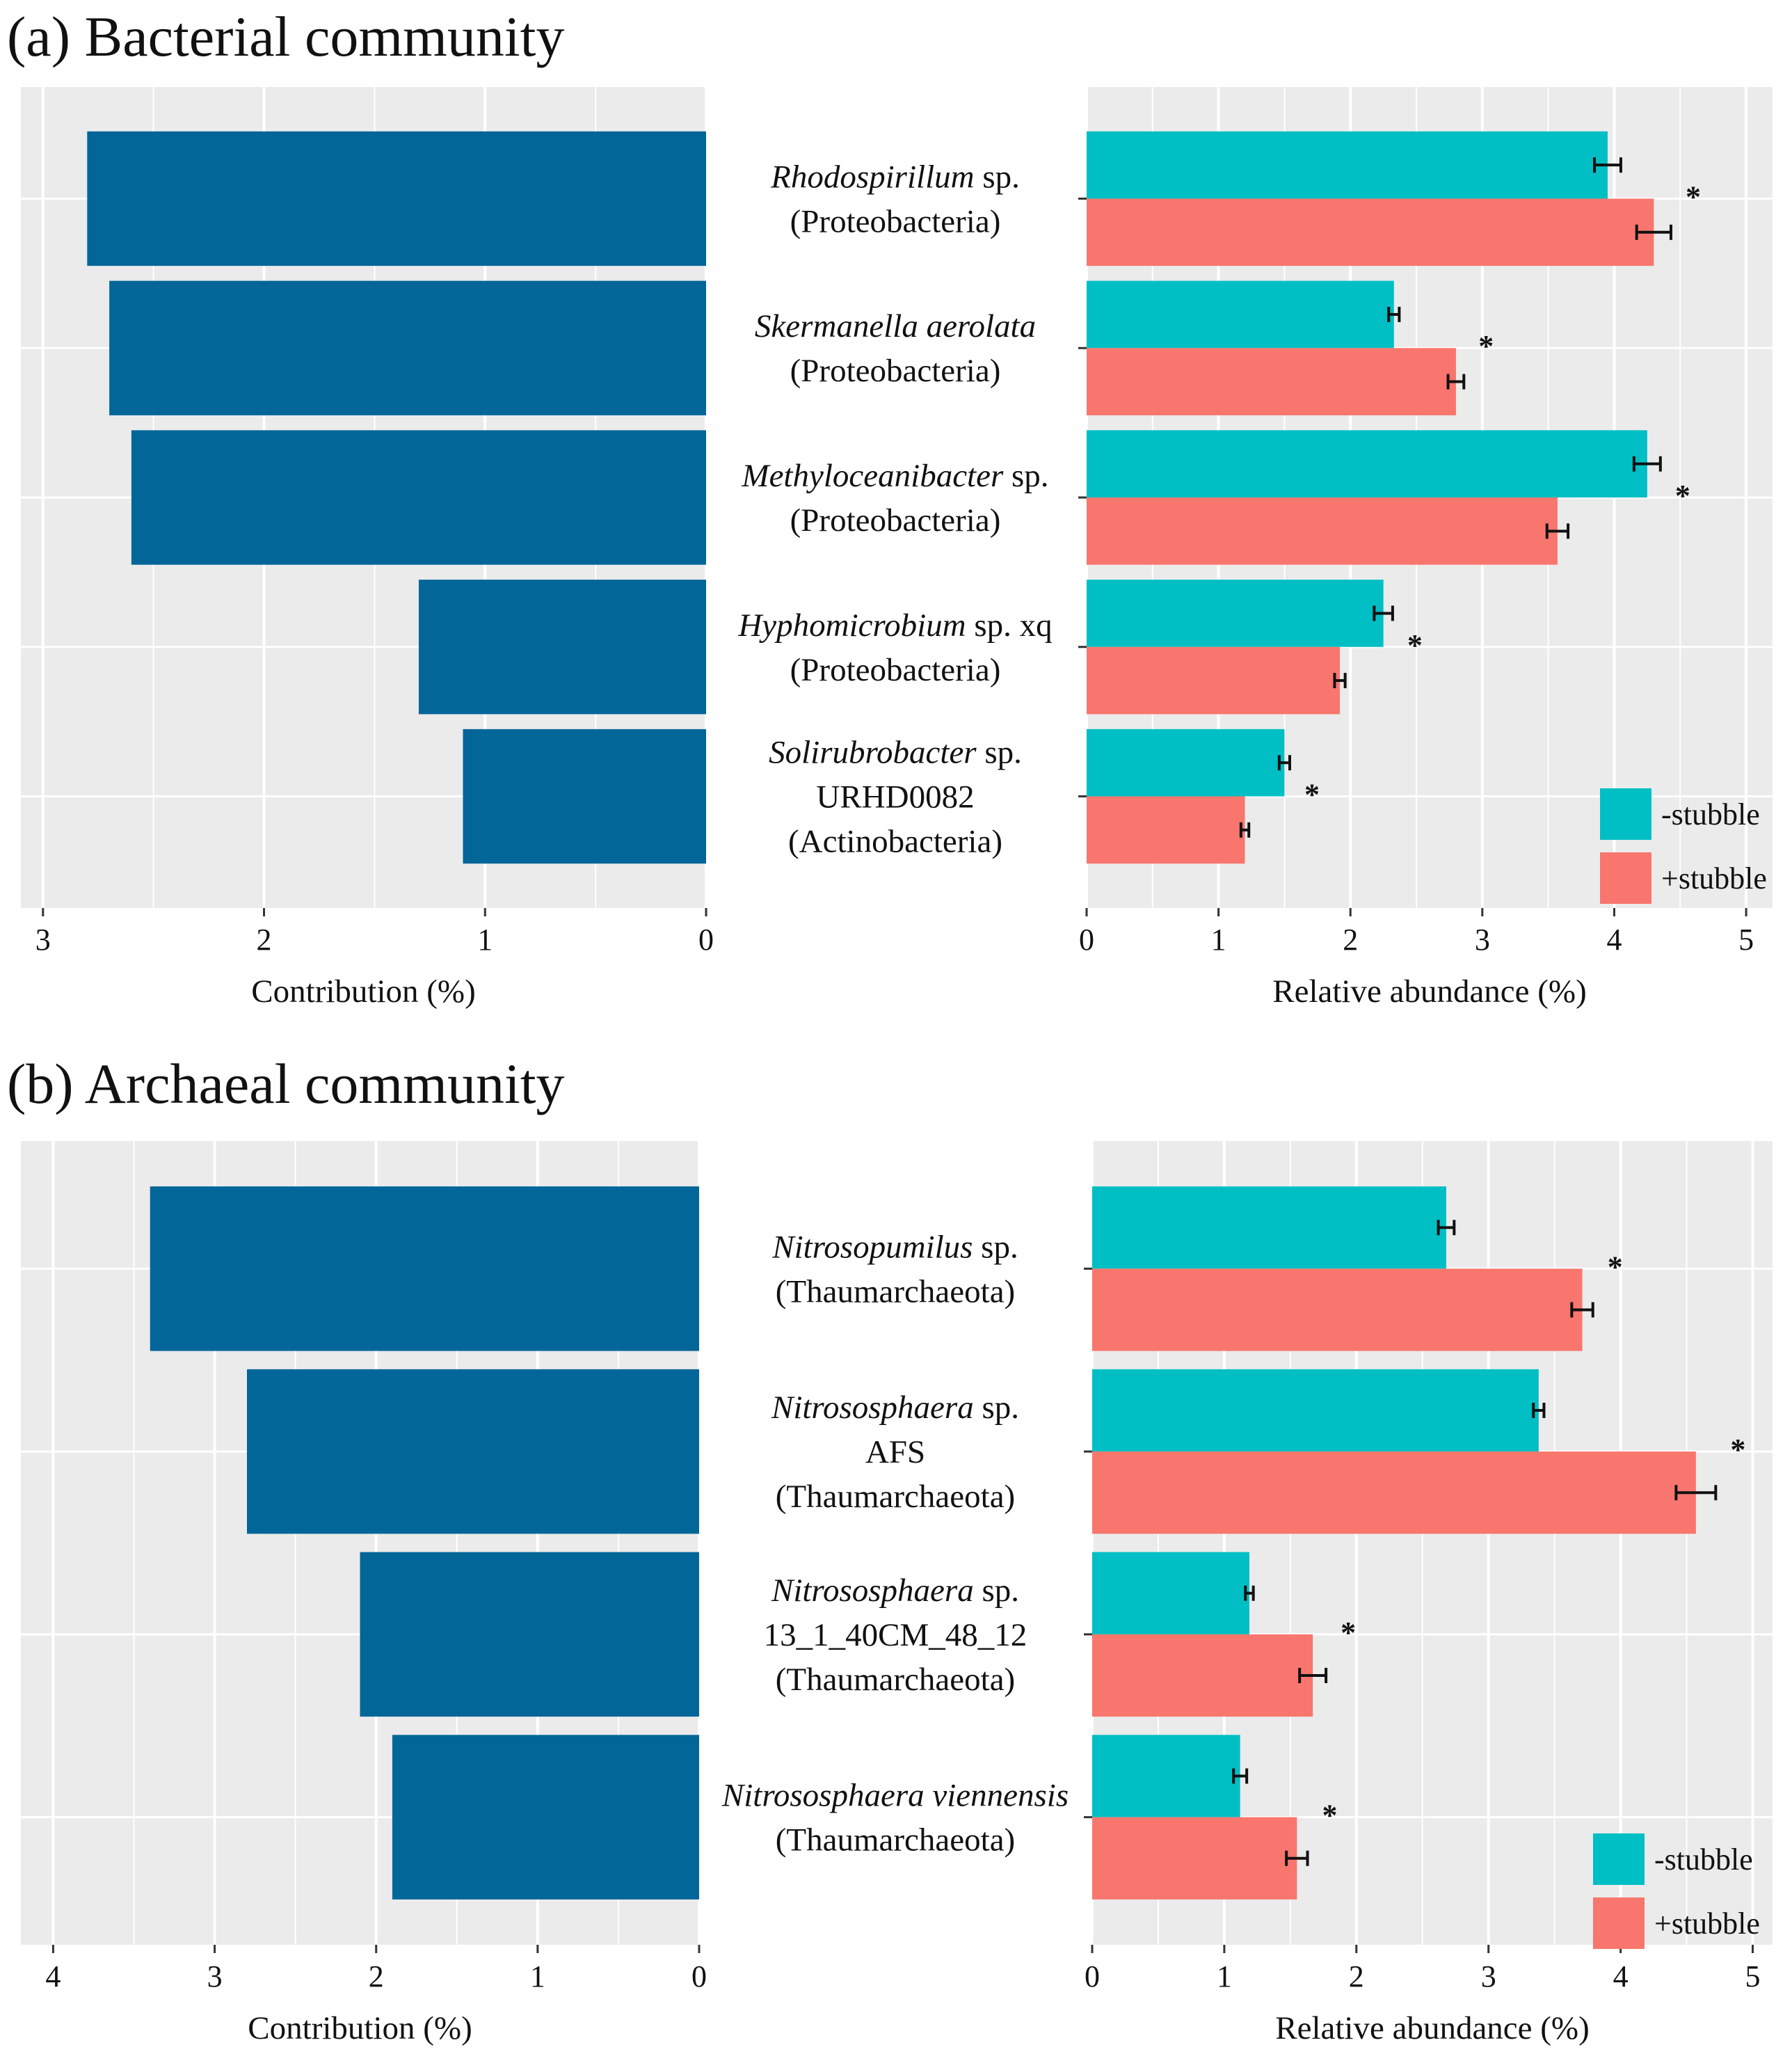 The width and height of the screenshot is (1792, 2054). What do you see at coordinates (1356, 1976) in the screenshot?
I see `abundance-tick-label: 2` at bounding box center [1356, 1976].